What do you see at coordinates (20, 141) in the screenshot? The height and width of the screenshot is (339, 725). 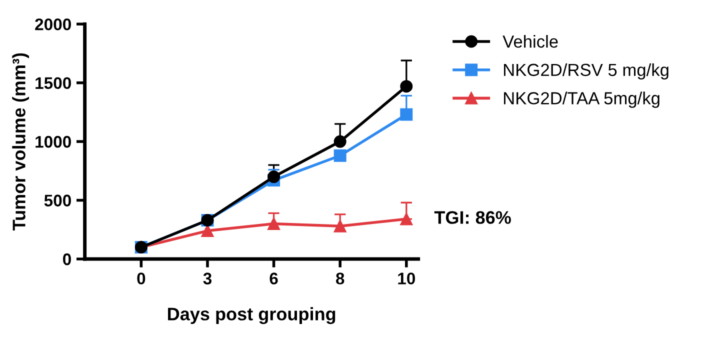 I see `y-axis-title: Tumor volume (mm³)` at bounding box center [20, 141].